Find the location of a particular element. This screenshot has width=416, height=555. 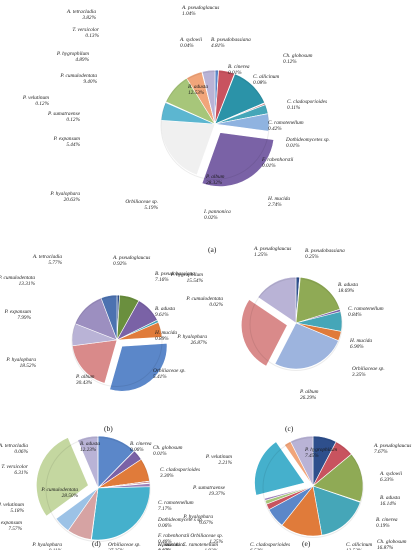

slice-label-pct: 15.54% is located at coordinates (195, 281).